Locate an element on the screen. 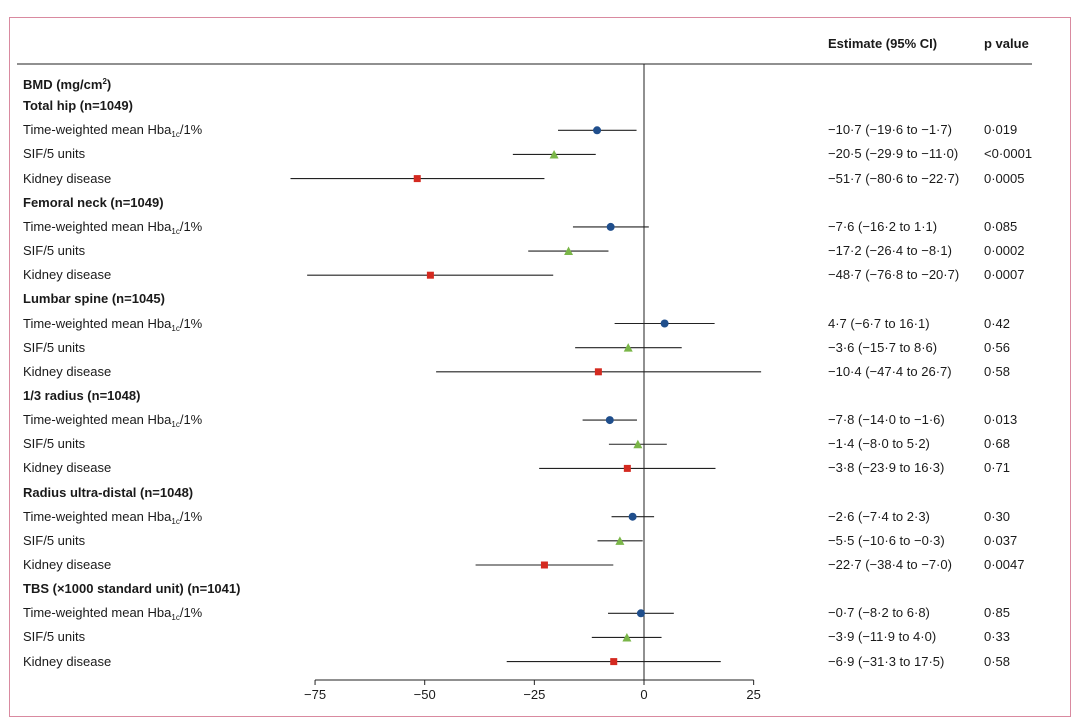  estimate-ci: −48·7 (−76·8 to −20·7) is located at coordinates (894, 275).